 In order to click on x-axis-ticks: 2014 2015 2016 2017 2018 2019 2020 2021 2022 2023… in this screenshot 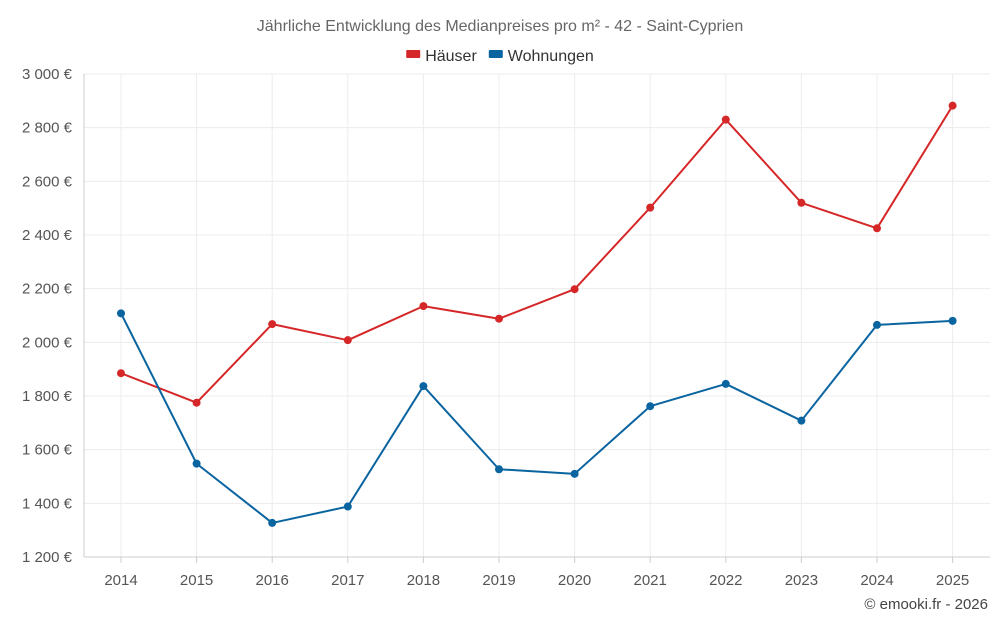, I will do `click(536, 573)`.